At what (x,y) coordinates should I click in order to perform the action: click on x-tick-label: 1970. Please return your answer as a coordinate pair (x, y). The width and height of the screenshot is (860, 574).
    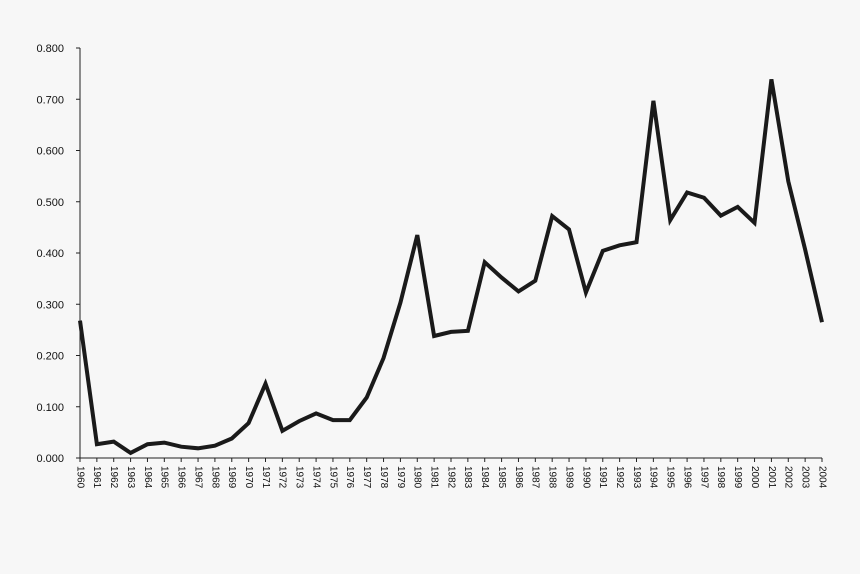
    Looking at the image, I should click on (248, 477).